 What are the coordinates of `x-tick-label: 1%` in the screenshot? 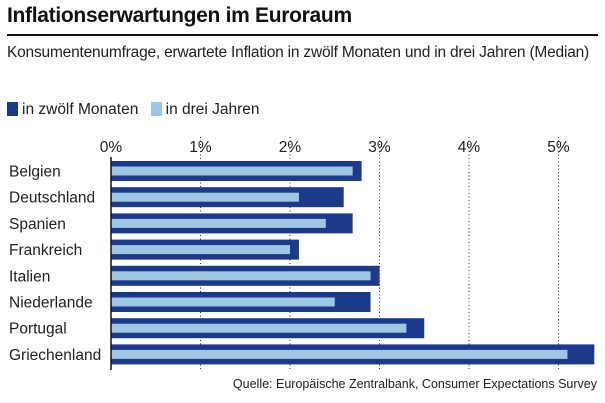 It's located at (200, 147).